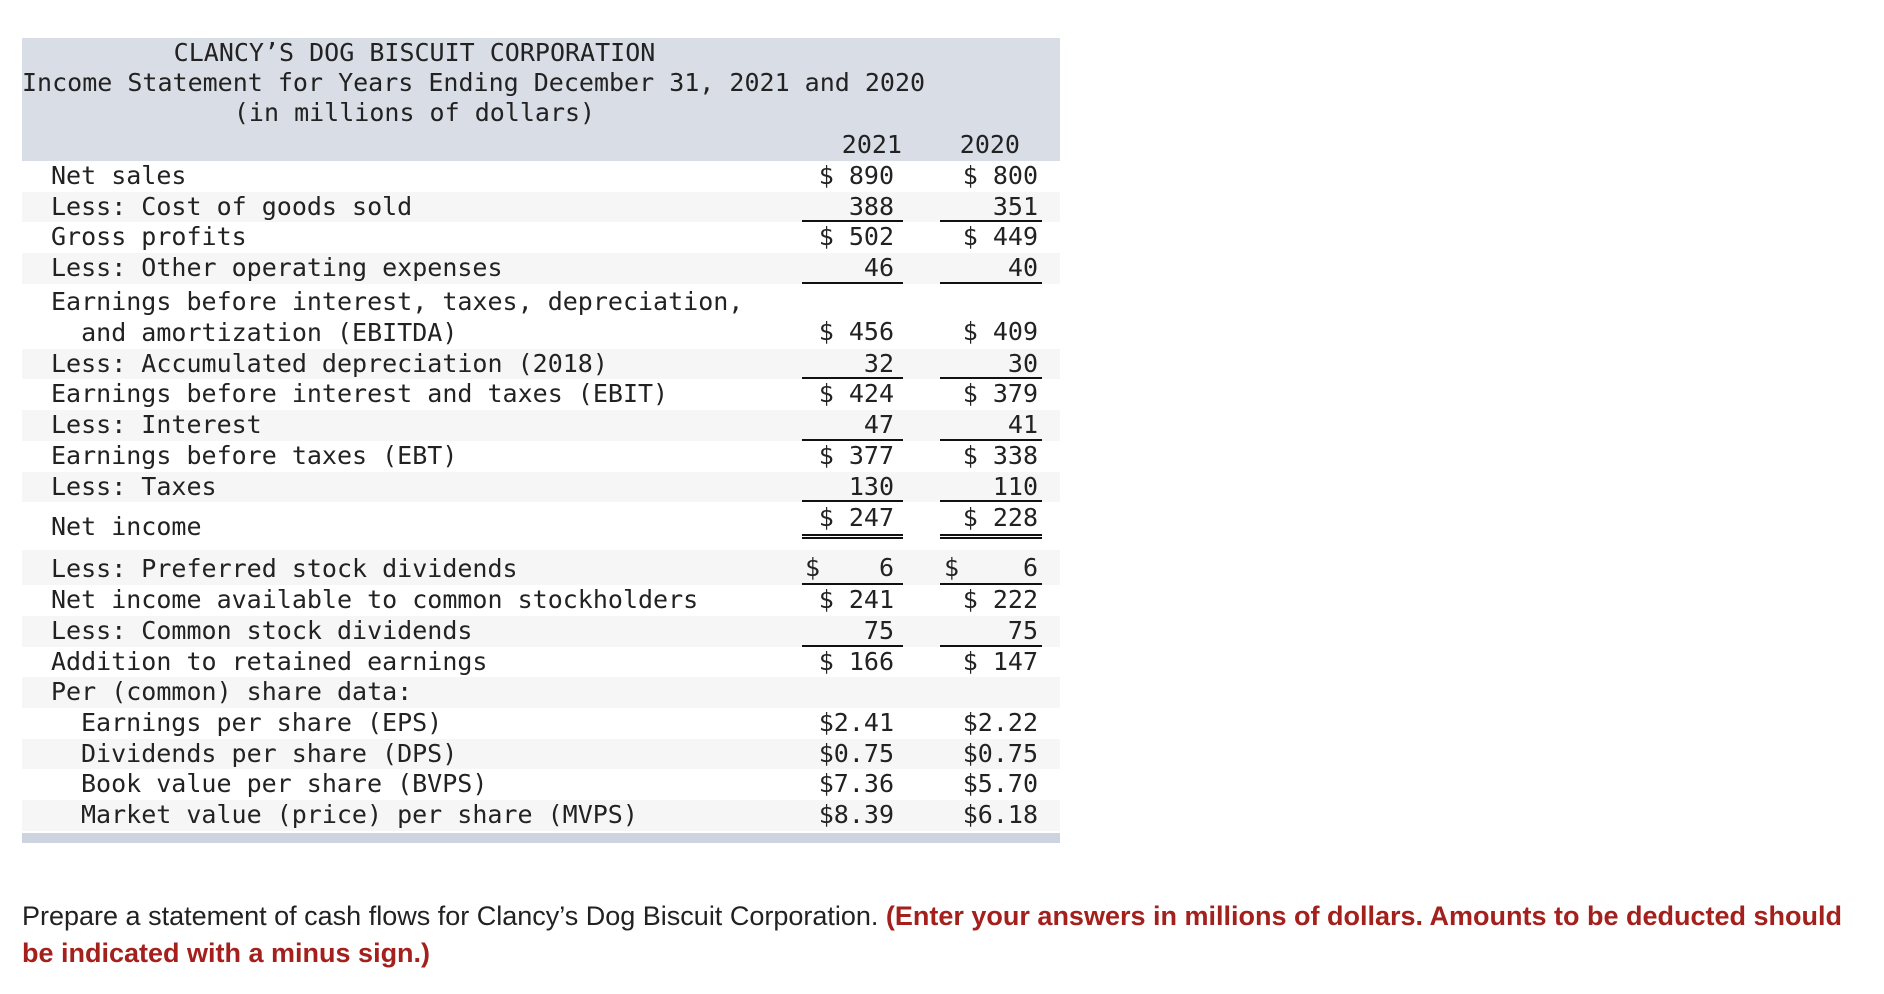 The height and width of the screenshot is (994, 1884). What do you see at coordinates (856, 331) in the screenshot?
I see `value-2021: $ 456` at bounding box center [856, 331].